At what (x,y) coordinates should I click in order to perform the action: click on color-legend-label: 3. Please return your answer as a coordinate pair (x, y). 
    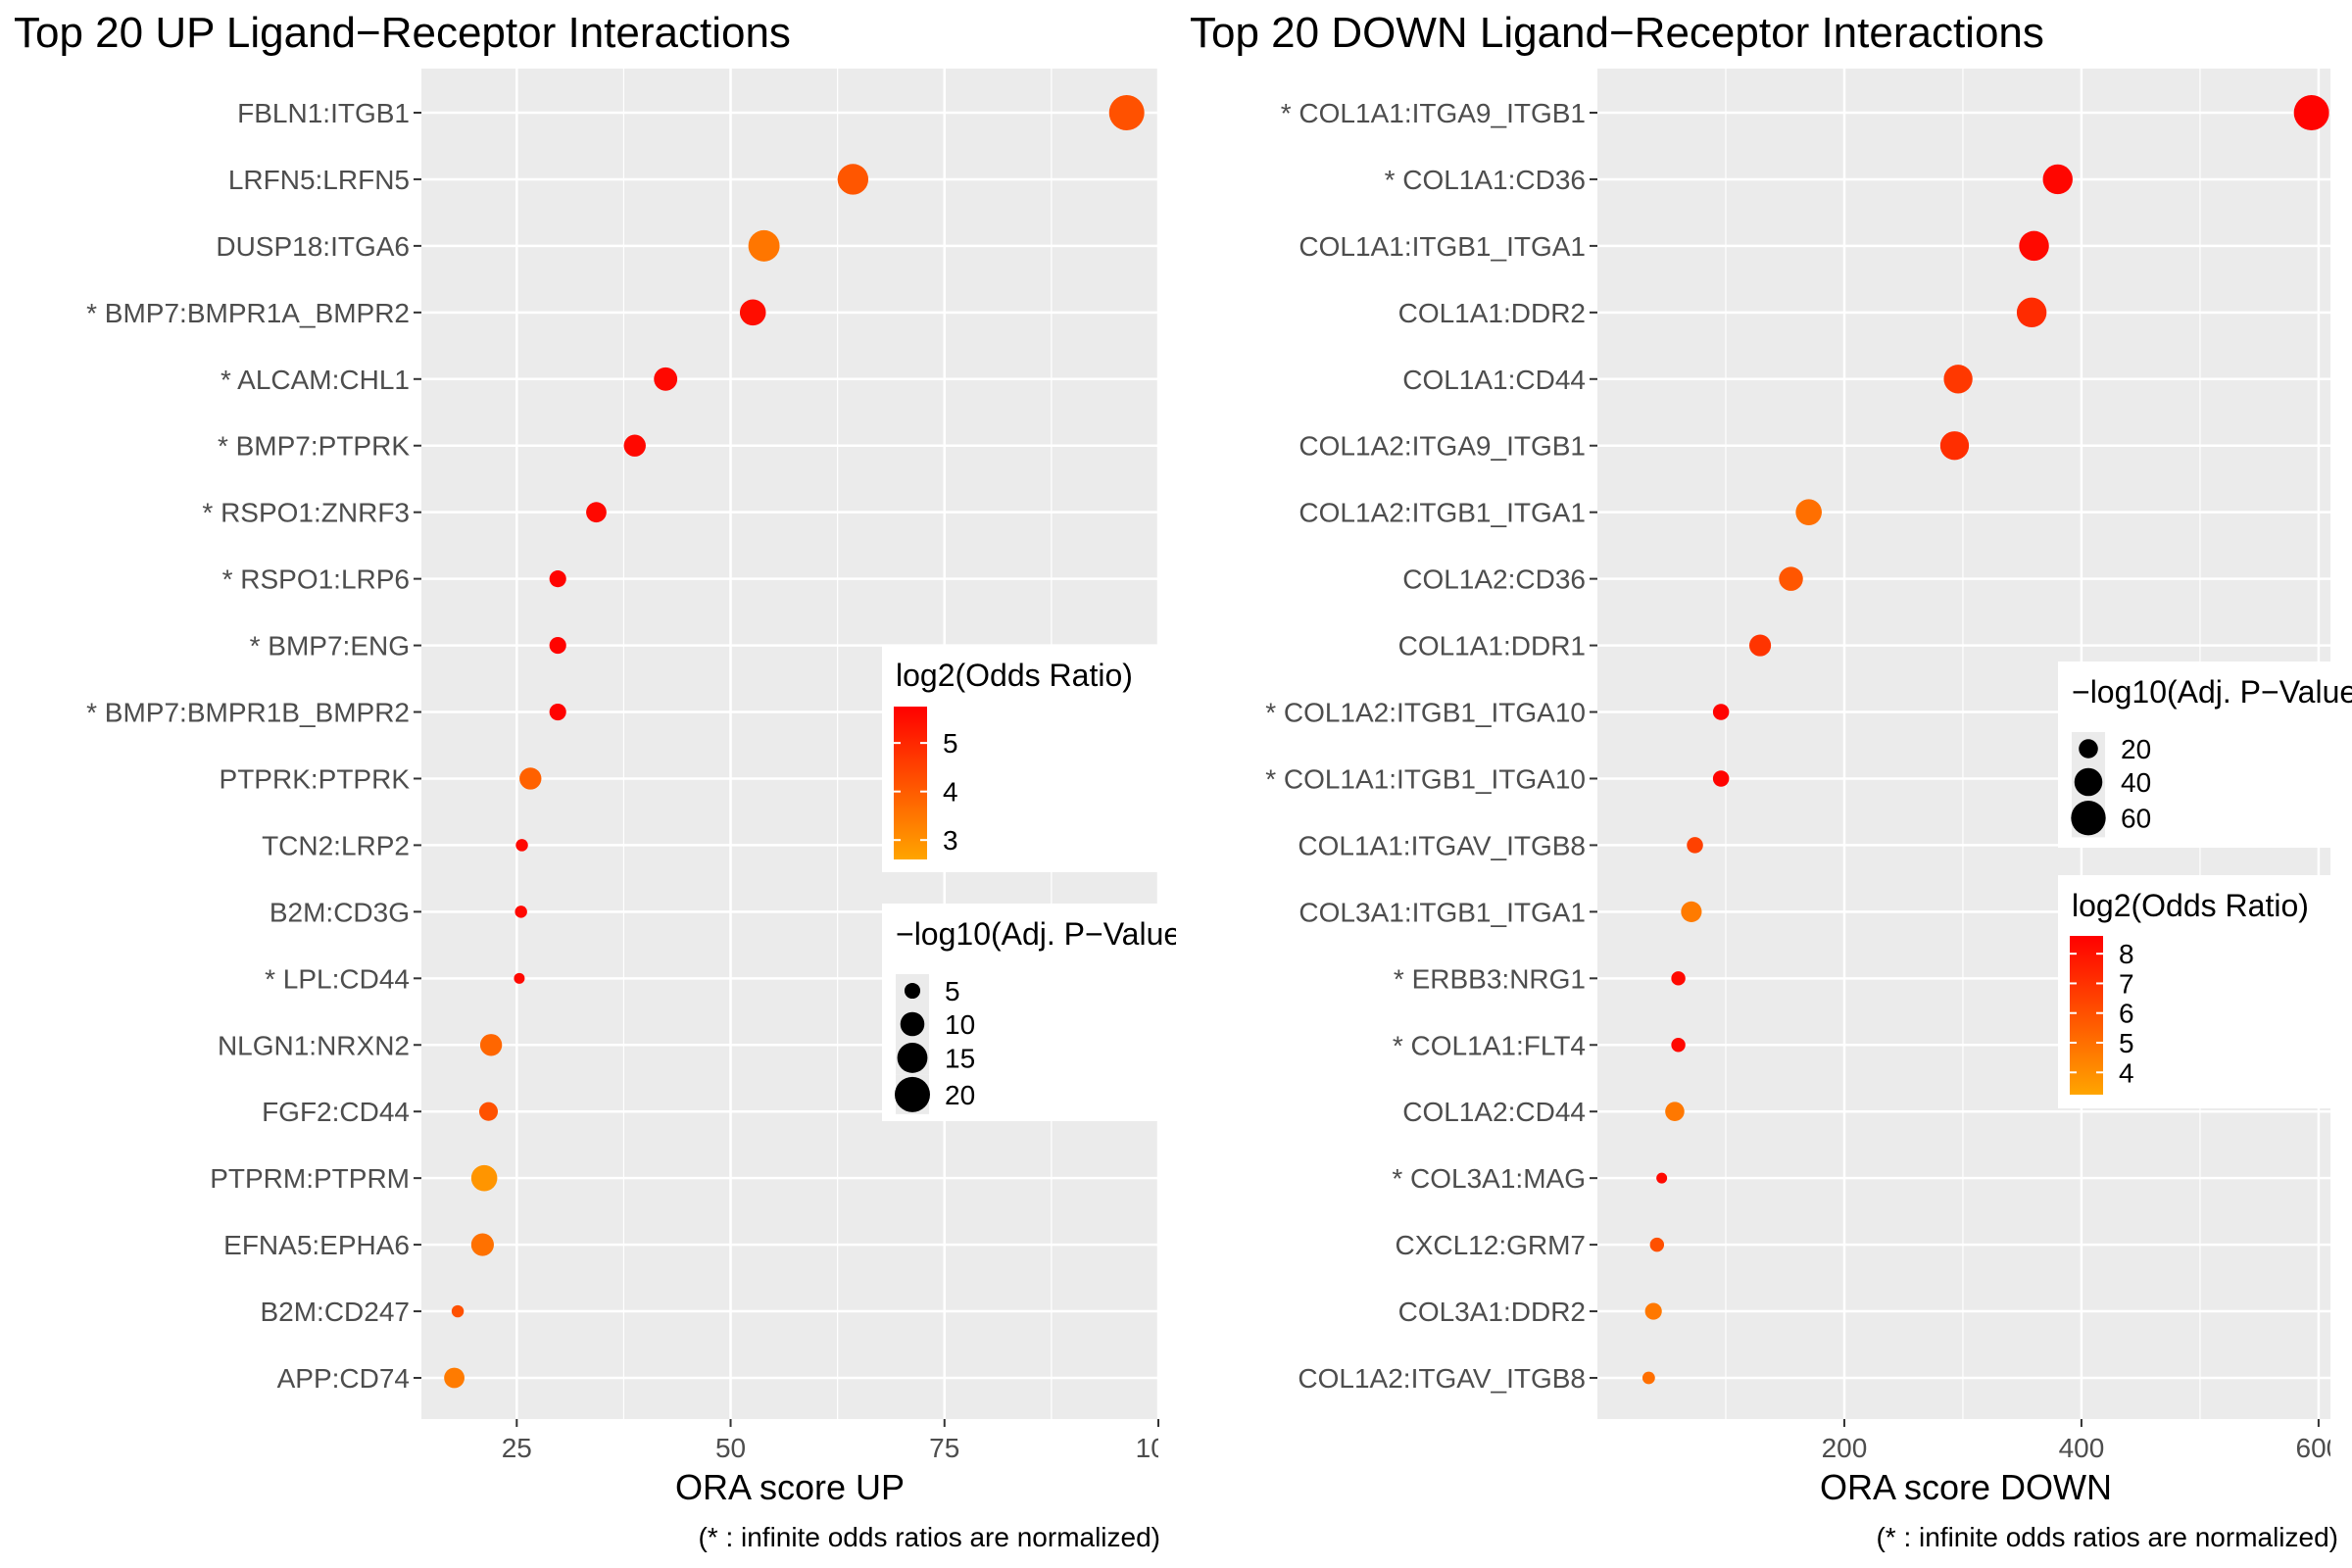
    Looking at the image, I should click on (950, 840).